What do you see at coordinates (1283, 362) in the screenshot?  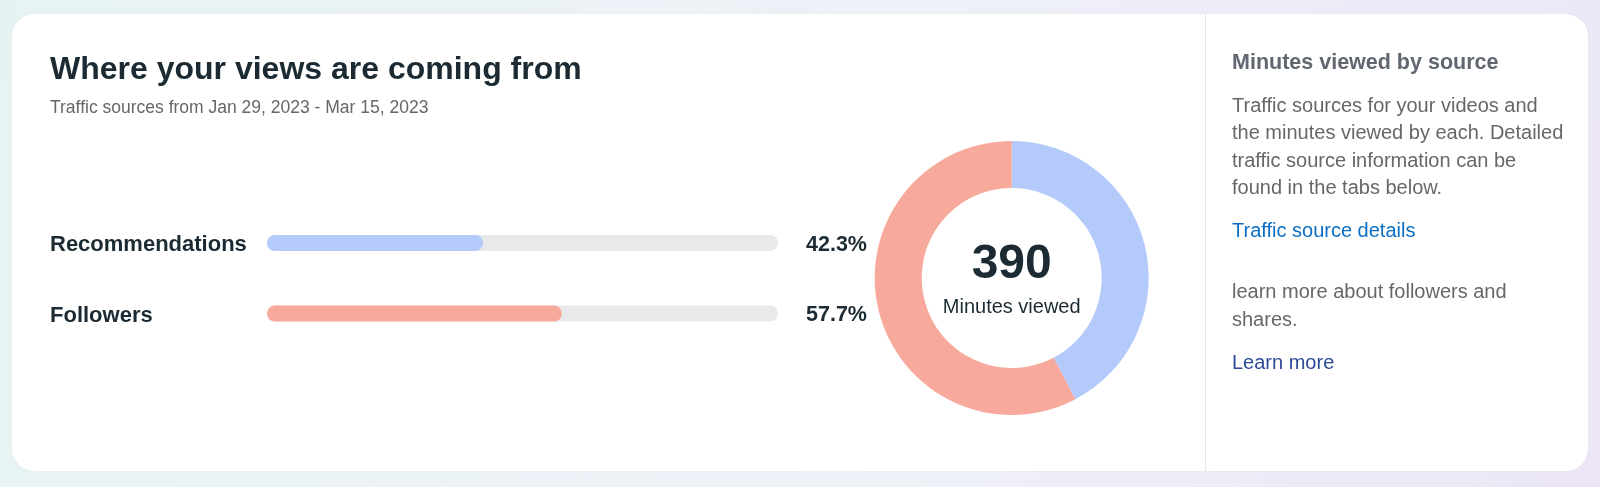 I see `text: Learn more` at bounding box center [1283, 362].